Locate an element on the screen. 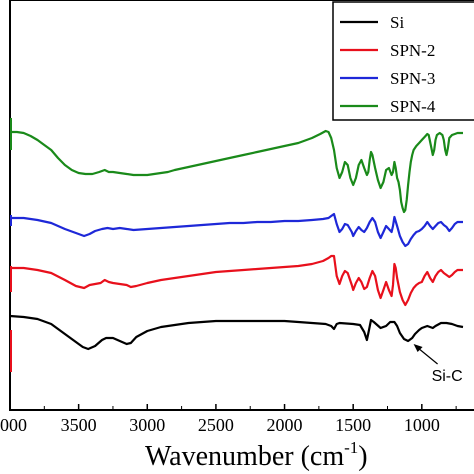 Image resolution: width=474 pixels, height=474 pixels. legend: Si SPN-2 SPN-3 SPN-4 is located at coordinates (403, 61).